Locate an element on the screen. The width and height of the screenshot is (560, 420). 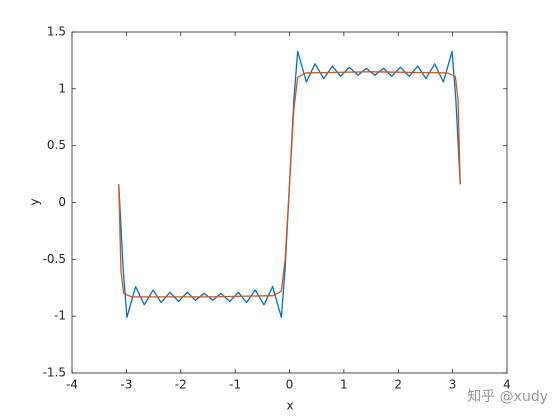
x-tick-label: 3 is located at coordinates (453, 385).